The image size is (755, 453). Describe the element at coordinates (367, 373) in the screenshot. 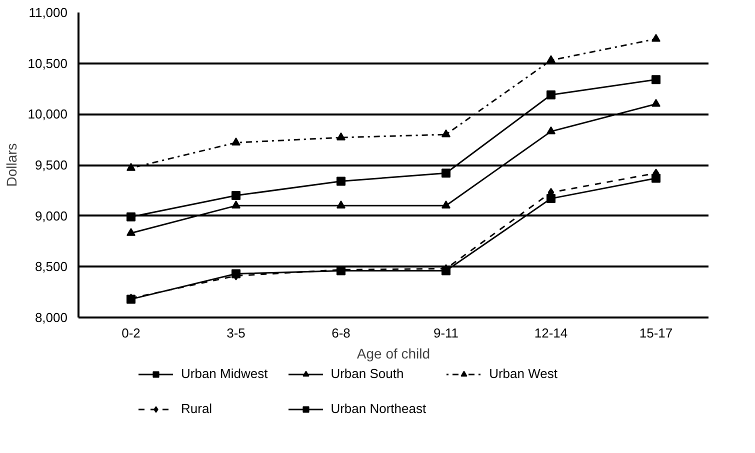

I see `legend-label: Urban South` at that location.